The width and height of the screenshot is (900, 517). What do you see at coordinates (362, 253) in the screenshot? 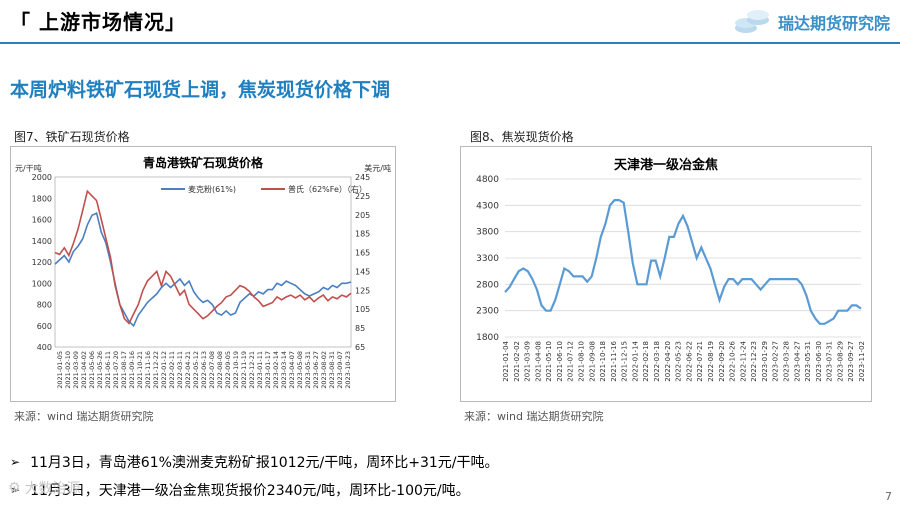
I see `y-tick-right: 165` at bounding box center [362, 253].